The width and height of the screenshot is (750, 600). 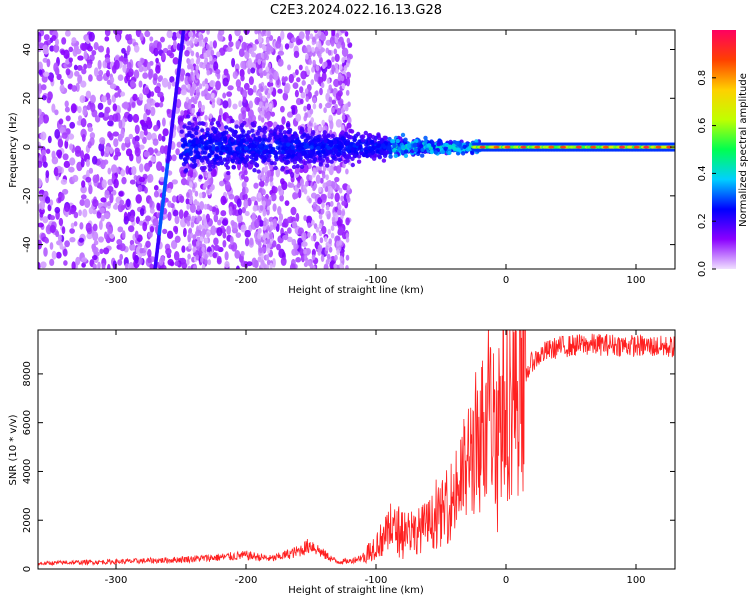 What do you see at coordinates (356, 10) in the screenshot?
I see `chart-title: C2E3.2024.022.16.13.G28` at bounding box center [356, 10].